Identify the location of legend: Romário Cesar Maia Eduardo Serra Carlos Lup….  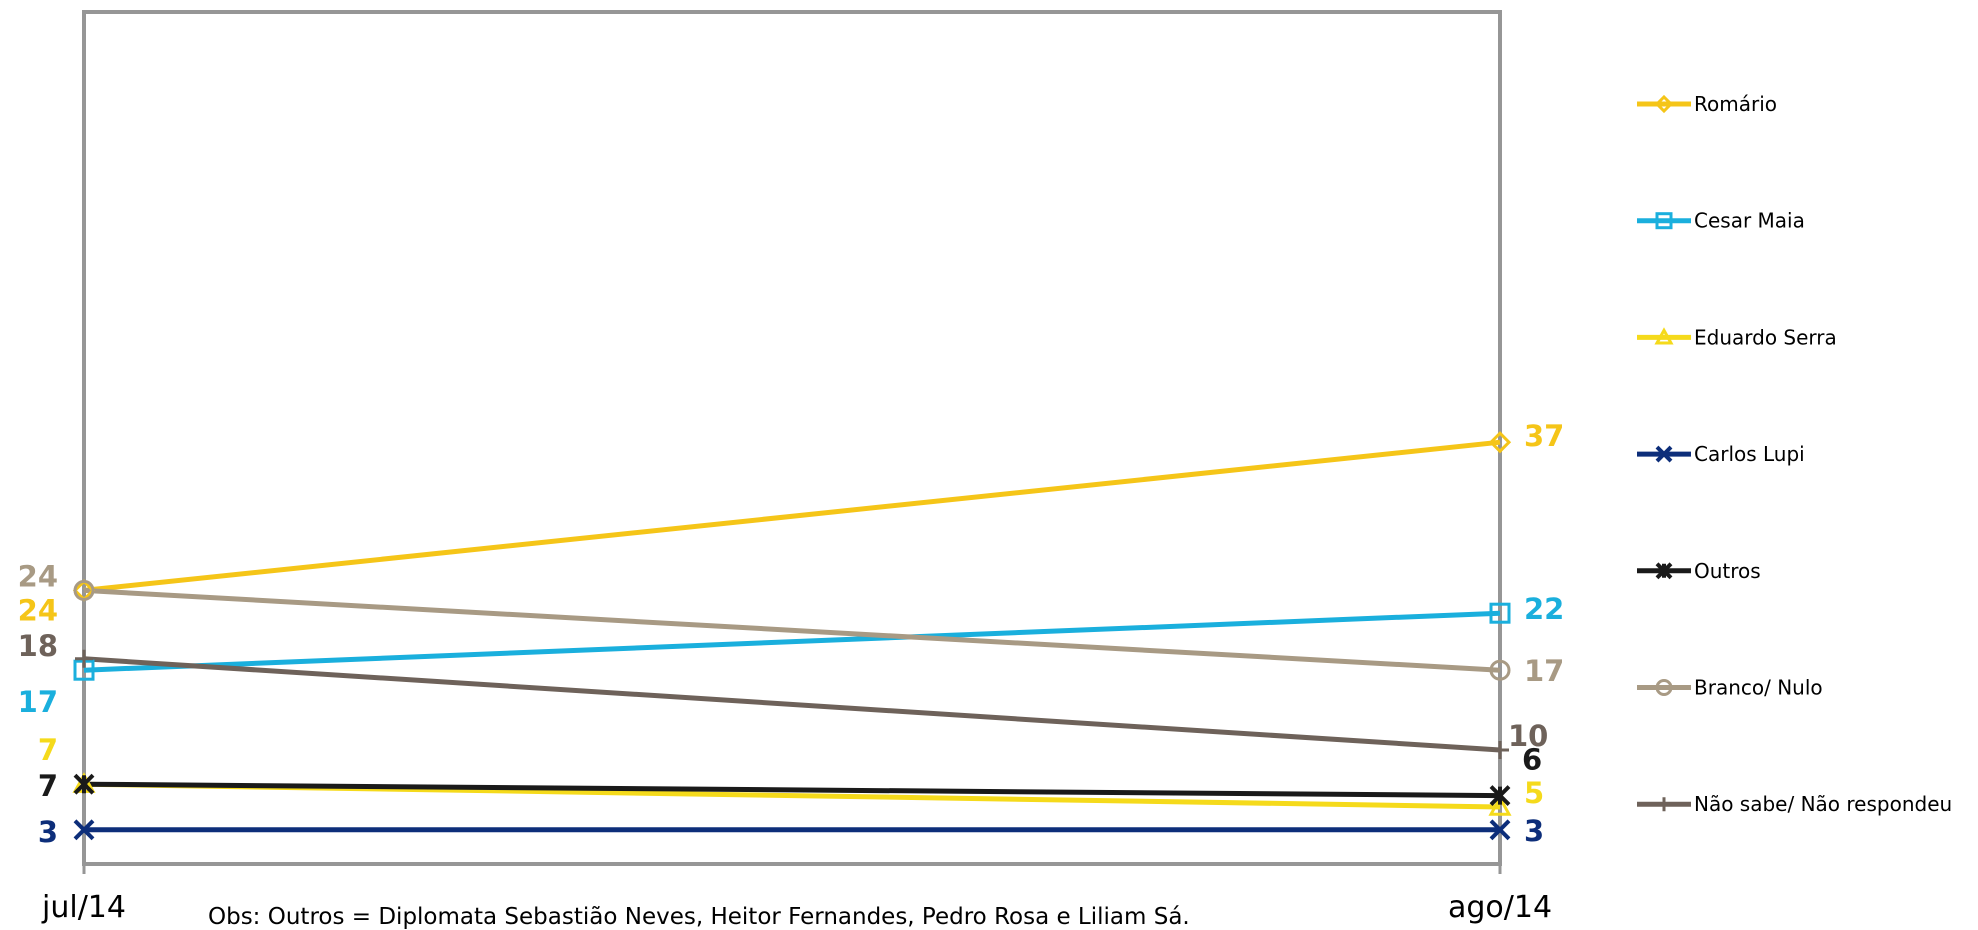
(1794, 454).